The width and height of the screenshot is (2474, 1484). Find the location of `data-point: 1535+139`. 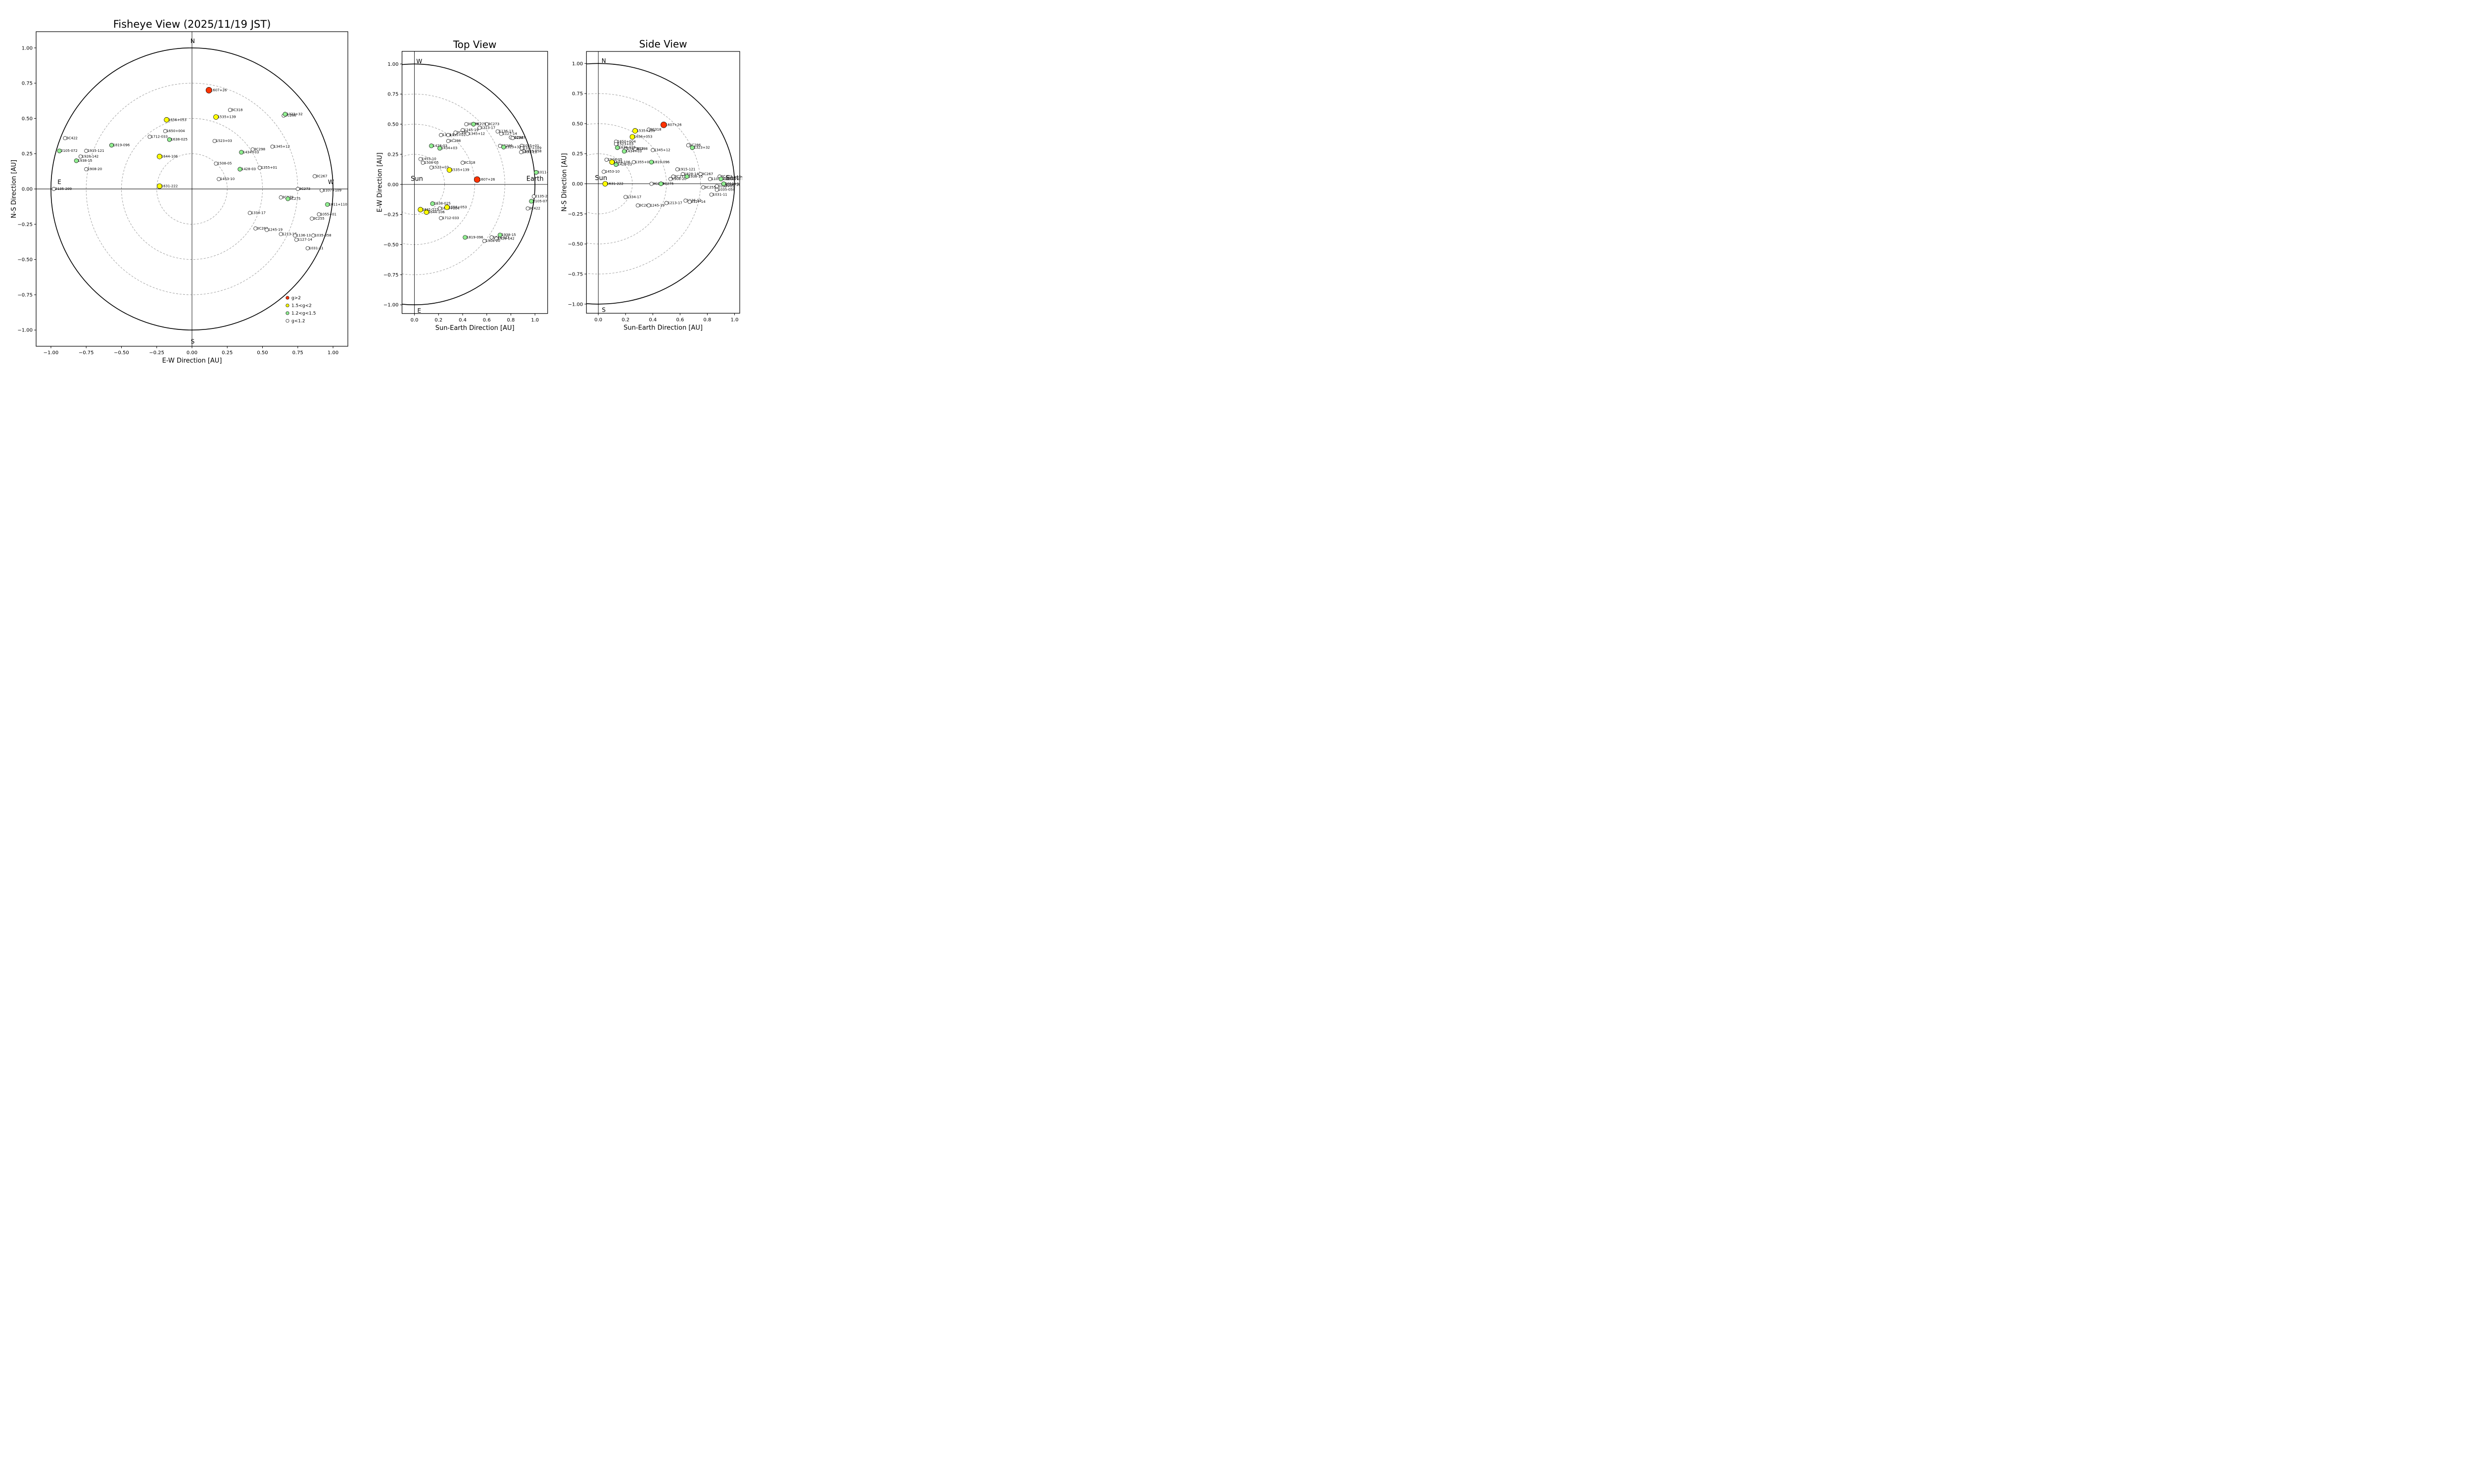

data-point: 1535+139 is located at coordinates (458, 170).